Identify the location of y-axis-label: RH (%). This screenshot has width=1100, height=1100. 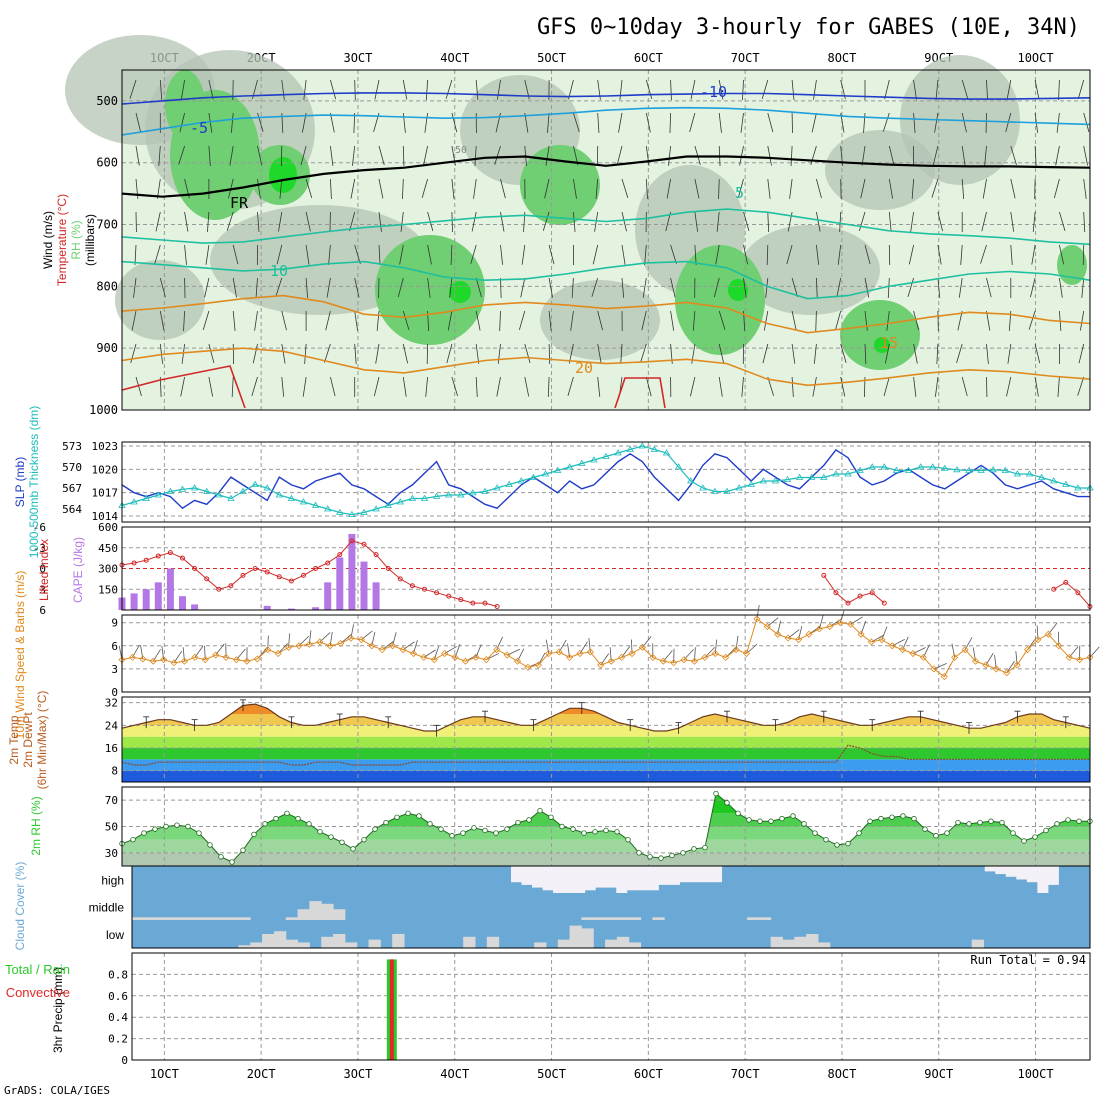
(76, 239).